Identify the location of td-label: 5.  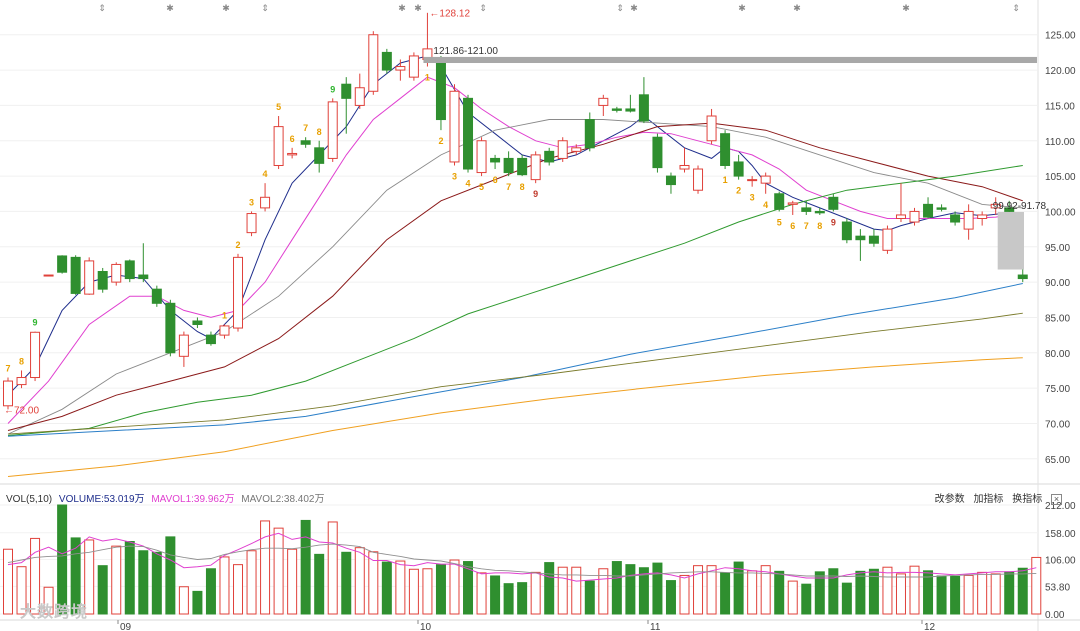
(278, 107).